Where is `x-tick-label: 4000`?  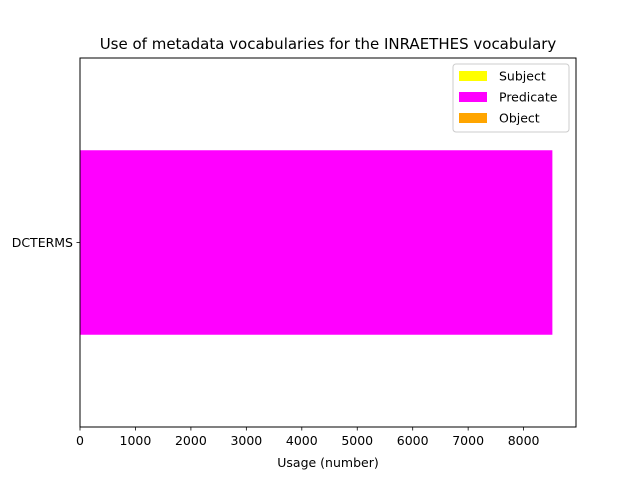
x-tick-label: 4000 is located at coordinates (302, 440).